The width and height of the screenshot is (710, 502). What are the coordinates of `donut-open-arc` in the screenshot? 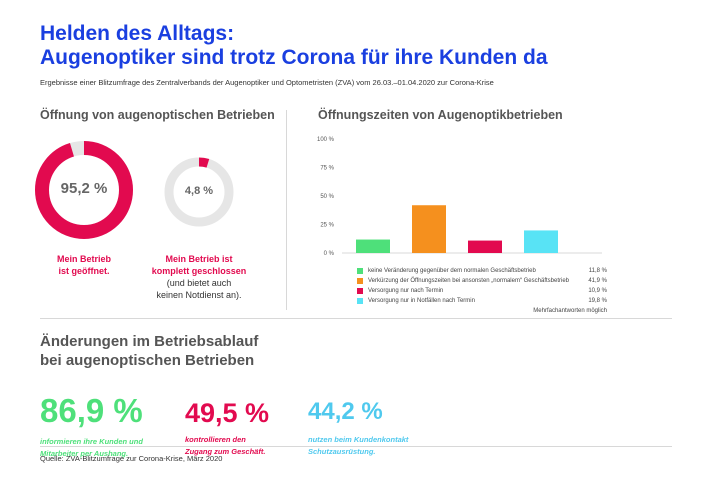 It's located at (84, 190).